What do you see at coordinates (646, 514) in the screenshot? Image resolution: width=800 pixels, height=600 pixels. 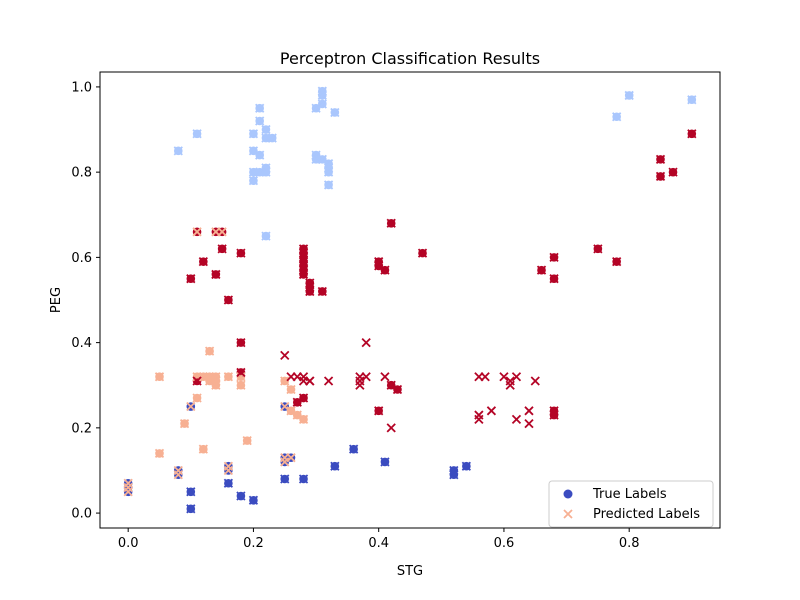 I see `legend-predicted-label: Predicted Labels` at bounding box center [646, 514].